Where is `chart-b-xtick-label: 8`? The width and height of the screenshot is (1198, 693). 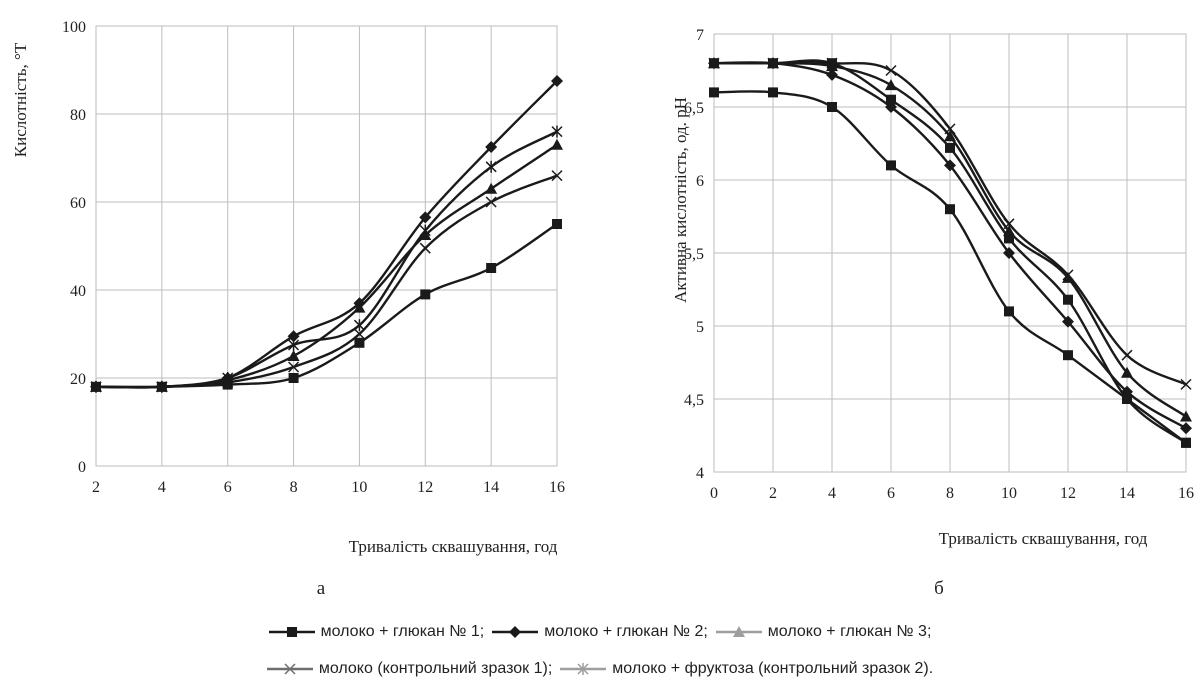
chart-b-xtick-label: 8 is located at coordinates (950, 493).